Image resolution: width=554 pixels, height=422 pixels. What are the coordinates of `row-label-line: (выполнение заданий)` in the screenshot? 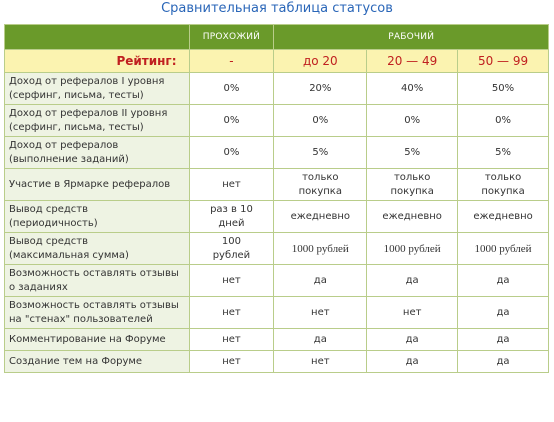 It's located at (69, 159).